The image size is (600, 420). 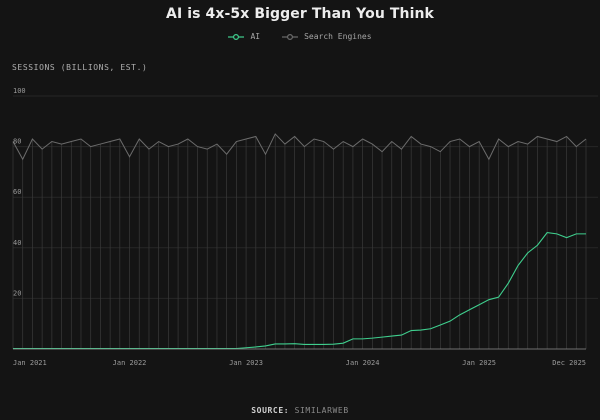 What do you see at coordinates (290, 36) in the screenshot?
I see `search-series-marker-icon` at bounding box center [290, 36].